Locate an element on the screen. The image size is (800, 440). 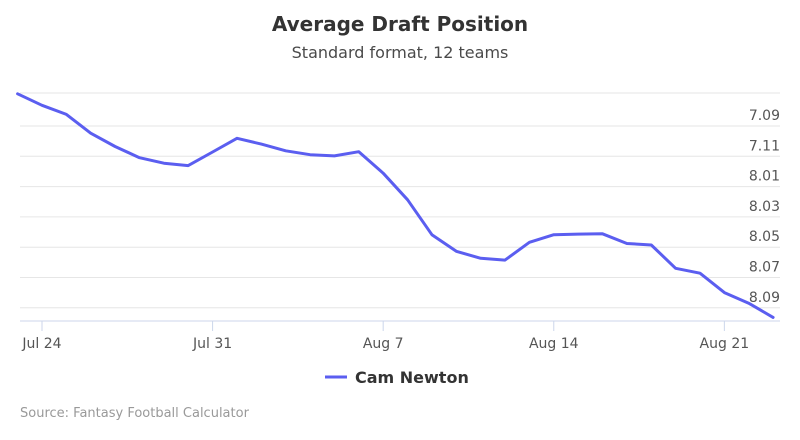
x-tick-label: Jul 24 is located at coordinates (41, 344).